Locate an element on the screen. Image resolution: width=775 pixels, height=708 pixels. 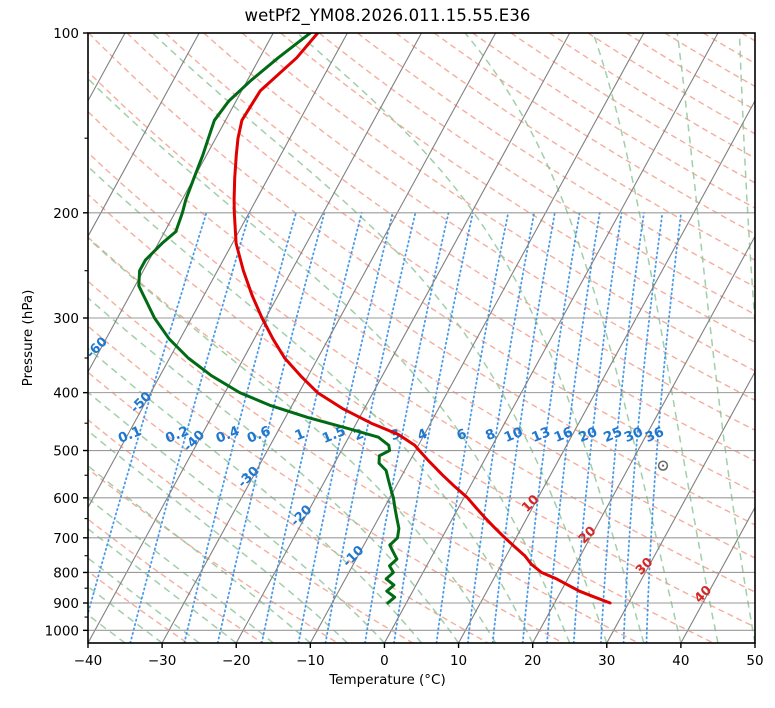
x-tick-label: 50 is located at coordinates (754, 661).